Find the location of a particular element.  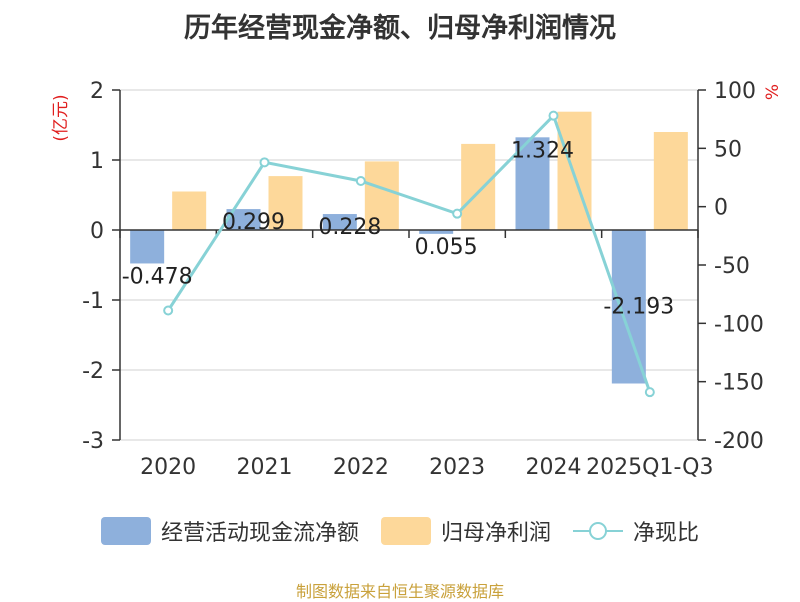

legend-item-profit: 归母净利润 is located at coordinates (465, 531).